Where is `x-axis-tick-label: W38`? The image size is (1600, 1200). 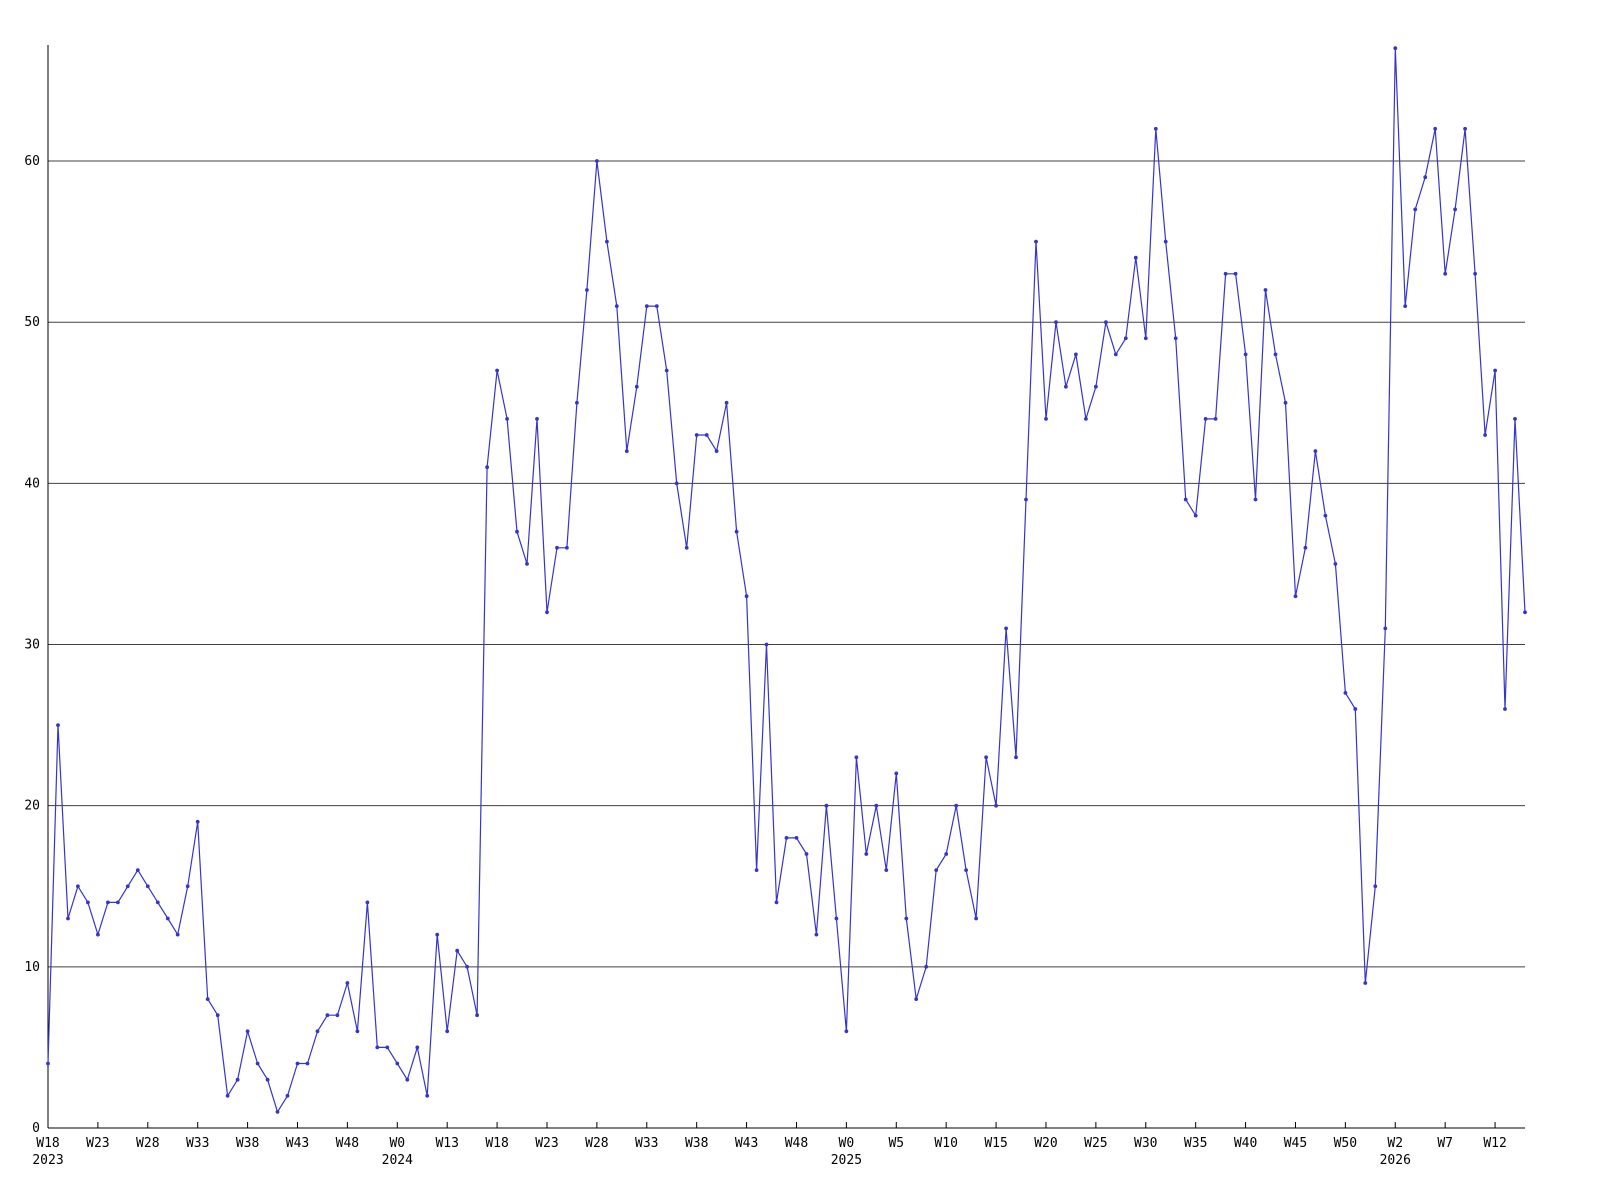 x-axis-tick-label: W38 is located at coordinates (247, 1143).